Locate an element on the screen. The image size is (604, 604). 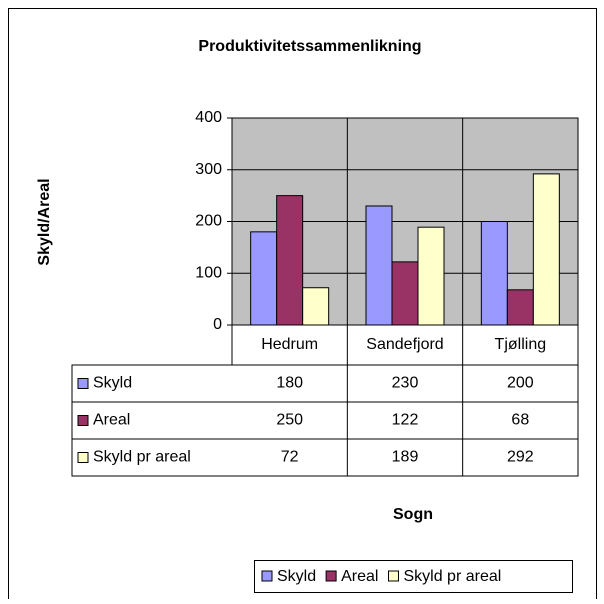
y-tick-label: 200 is located at coordinates (208, 221).